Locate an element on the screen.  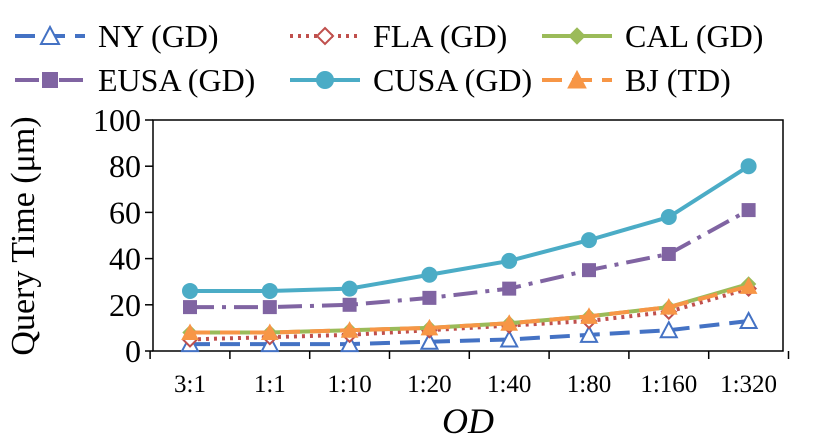
series-line-bj-td is located at coordinates (470, 309).